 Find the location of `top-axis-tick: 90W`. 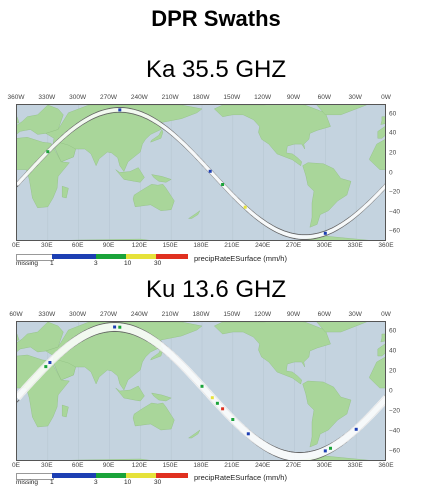

top-axis-tick: 90W is located at coordinates (293, 97).